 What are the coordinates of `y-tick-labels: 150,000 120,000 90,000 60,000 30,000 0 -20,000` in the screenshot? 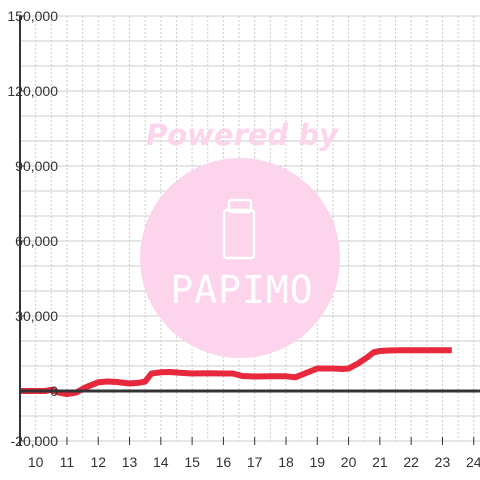 It's located at (32, 228).